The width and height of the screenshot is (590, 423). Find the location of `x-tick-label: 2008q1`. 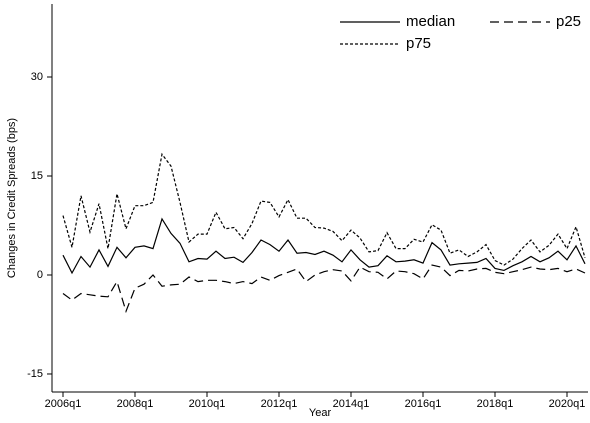

x-tick-label: 2008q1 is located at coordinates (135, 404).